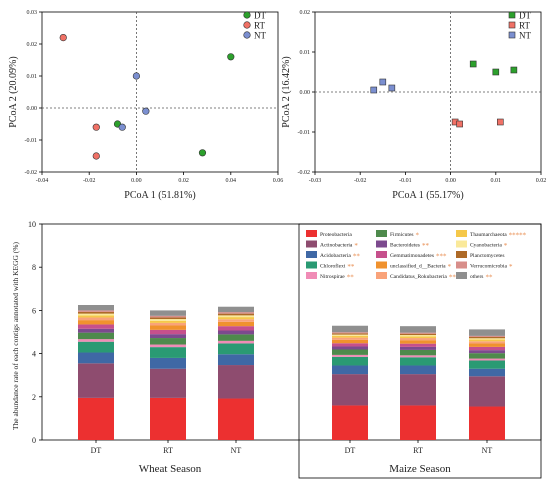 The width and height of the screenshot is (550, 479). Describe the element at coordinates (381, 275) in the screenshot. I see `legend-swatch-candidatus-rokubacteria` at that location.